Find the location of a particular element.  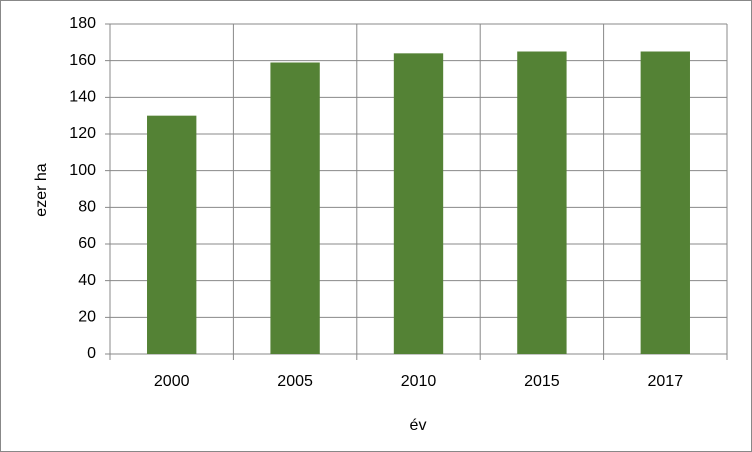

x-axis-title: év is located at coordinates (418, 425).